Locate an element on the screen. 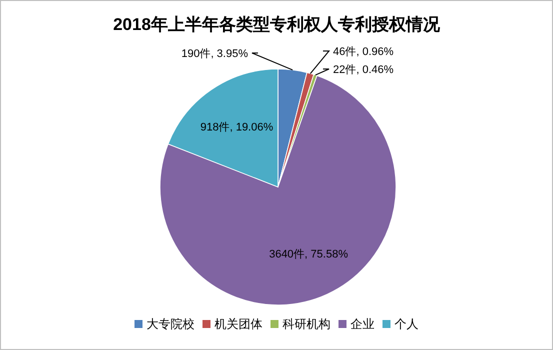  legend-label: 科研机构 is located at coordinates (306, 324).